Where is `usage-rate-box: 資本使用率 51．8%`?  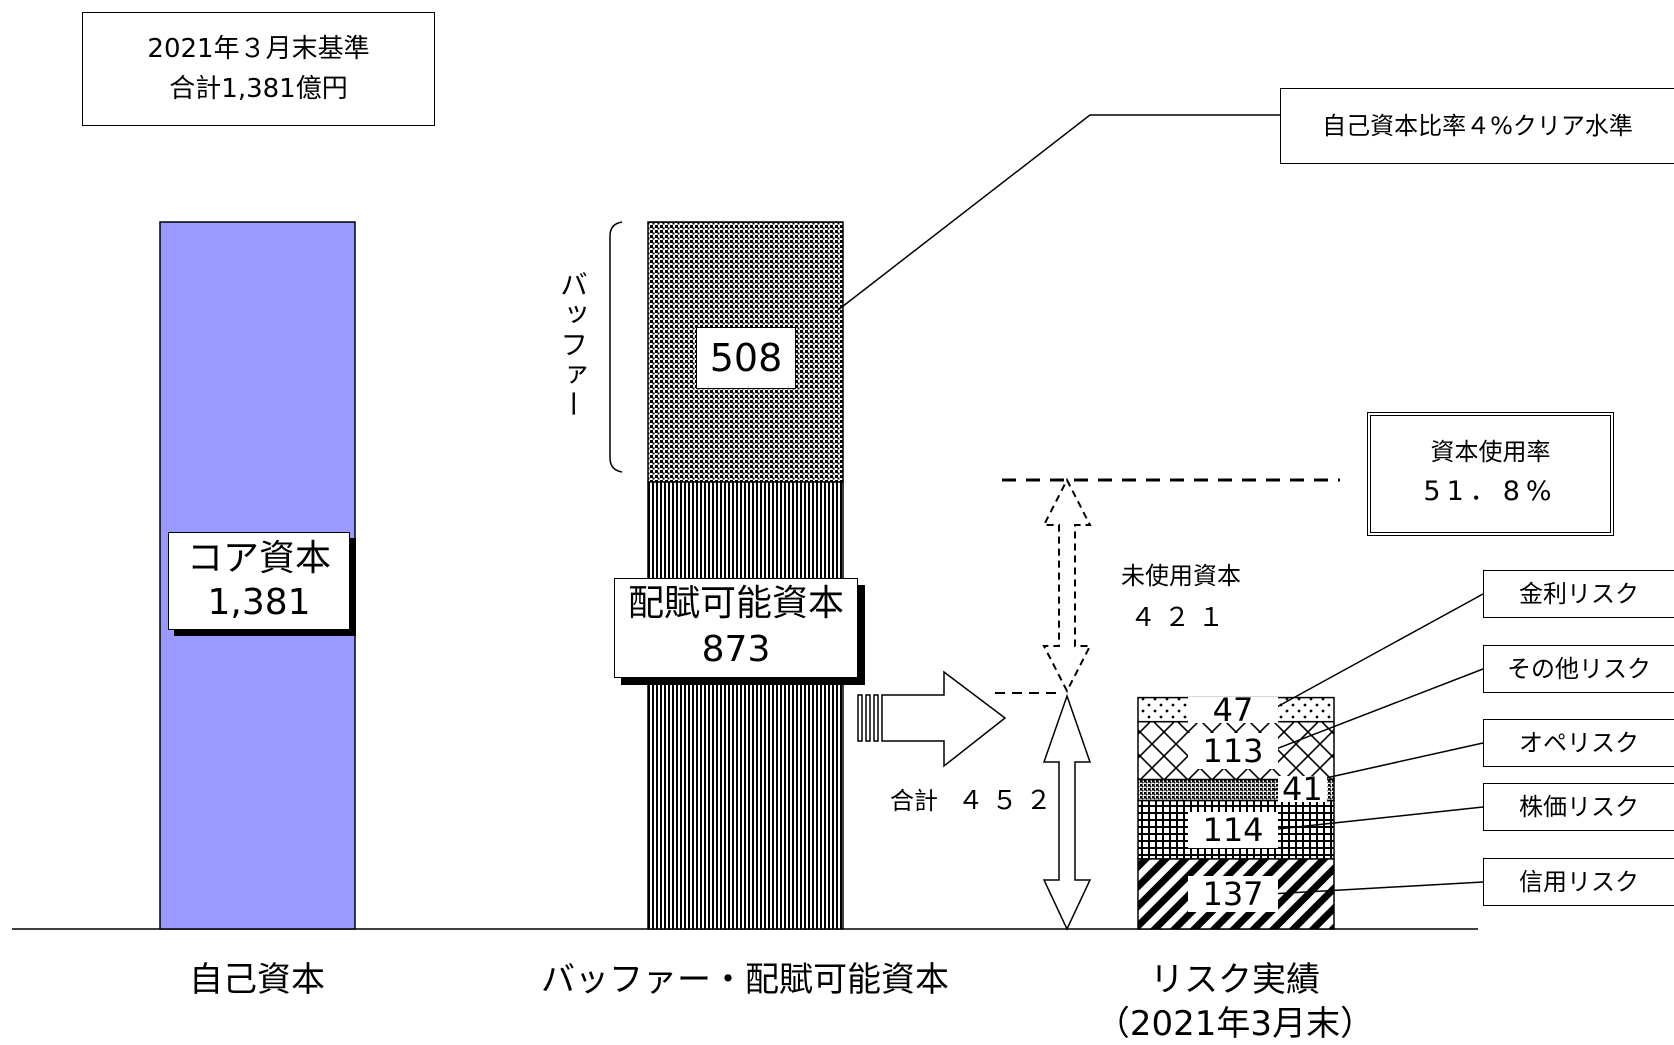
usage-rate-box: 資本使用率 51．8% is located at coordinates (1490, 474).